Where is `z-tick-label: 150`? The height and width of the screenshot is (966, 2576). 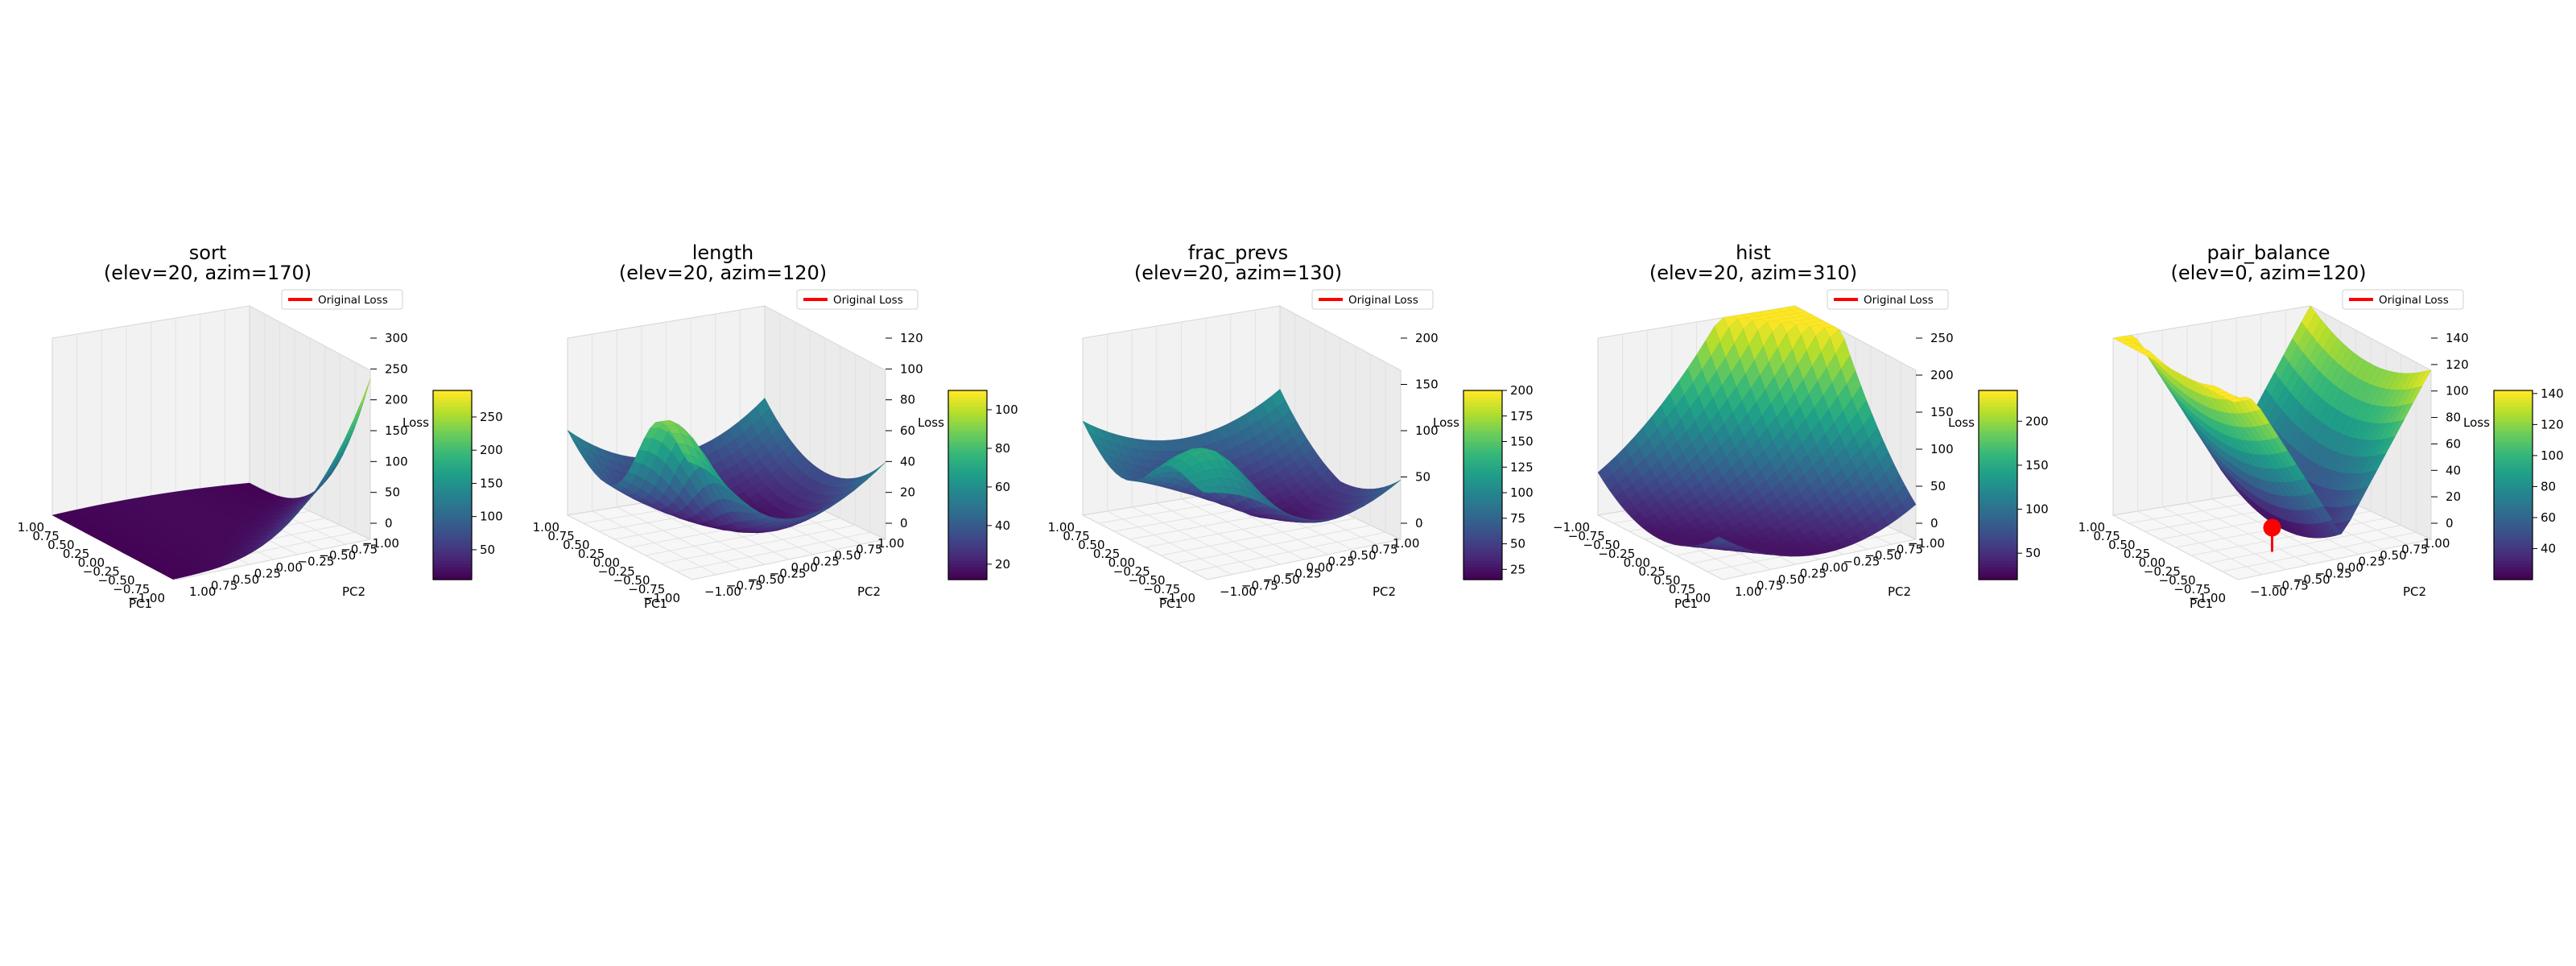
z-tick-label: 150 is located at coordinates (1427, 385).